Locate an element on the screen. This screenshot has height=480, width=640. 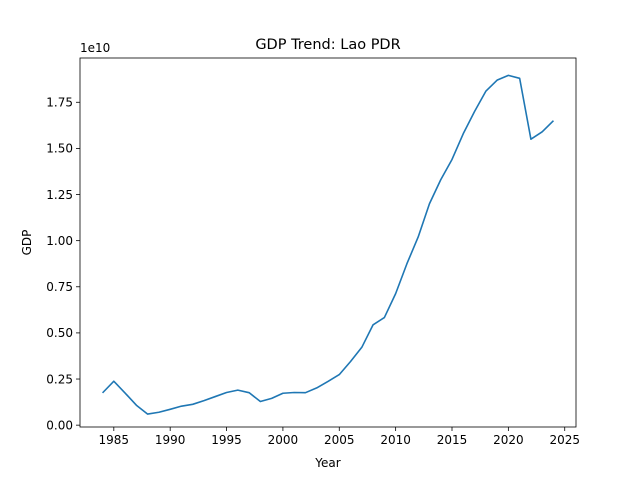
x-tick-label: 2000 is located at coordinates (283, 440).